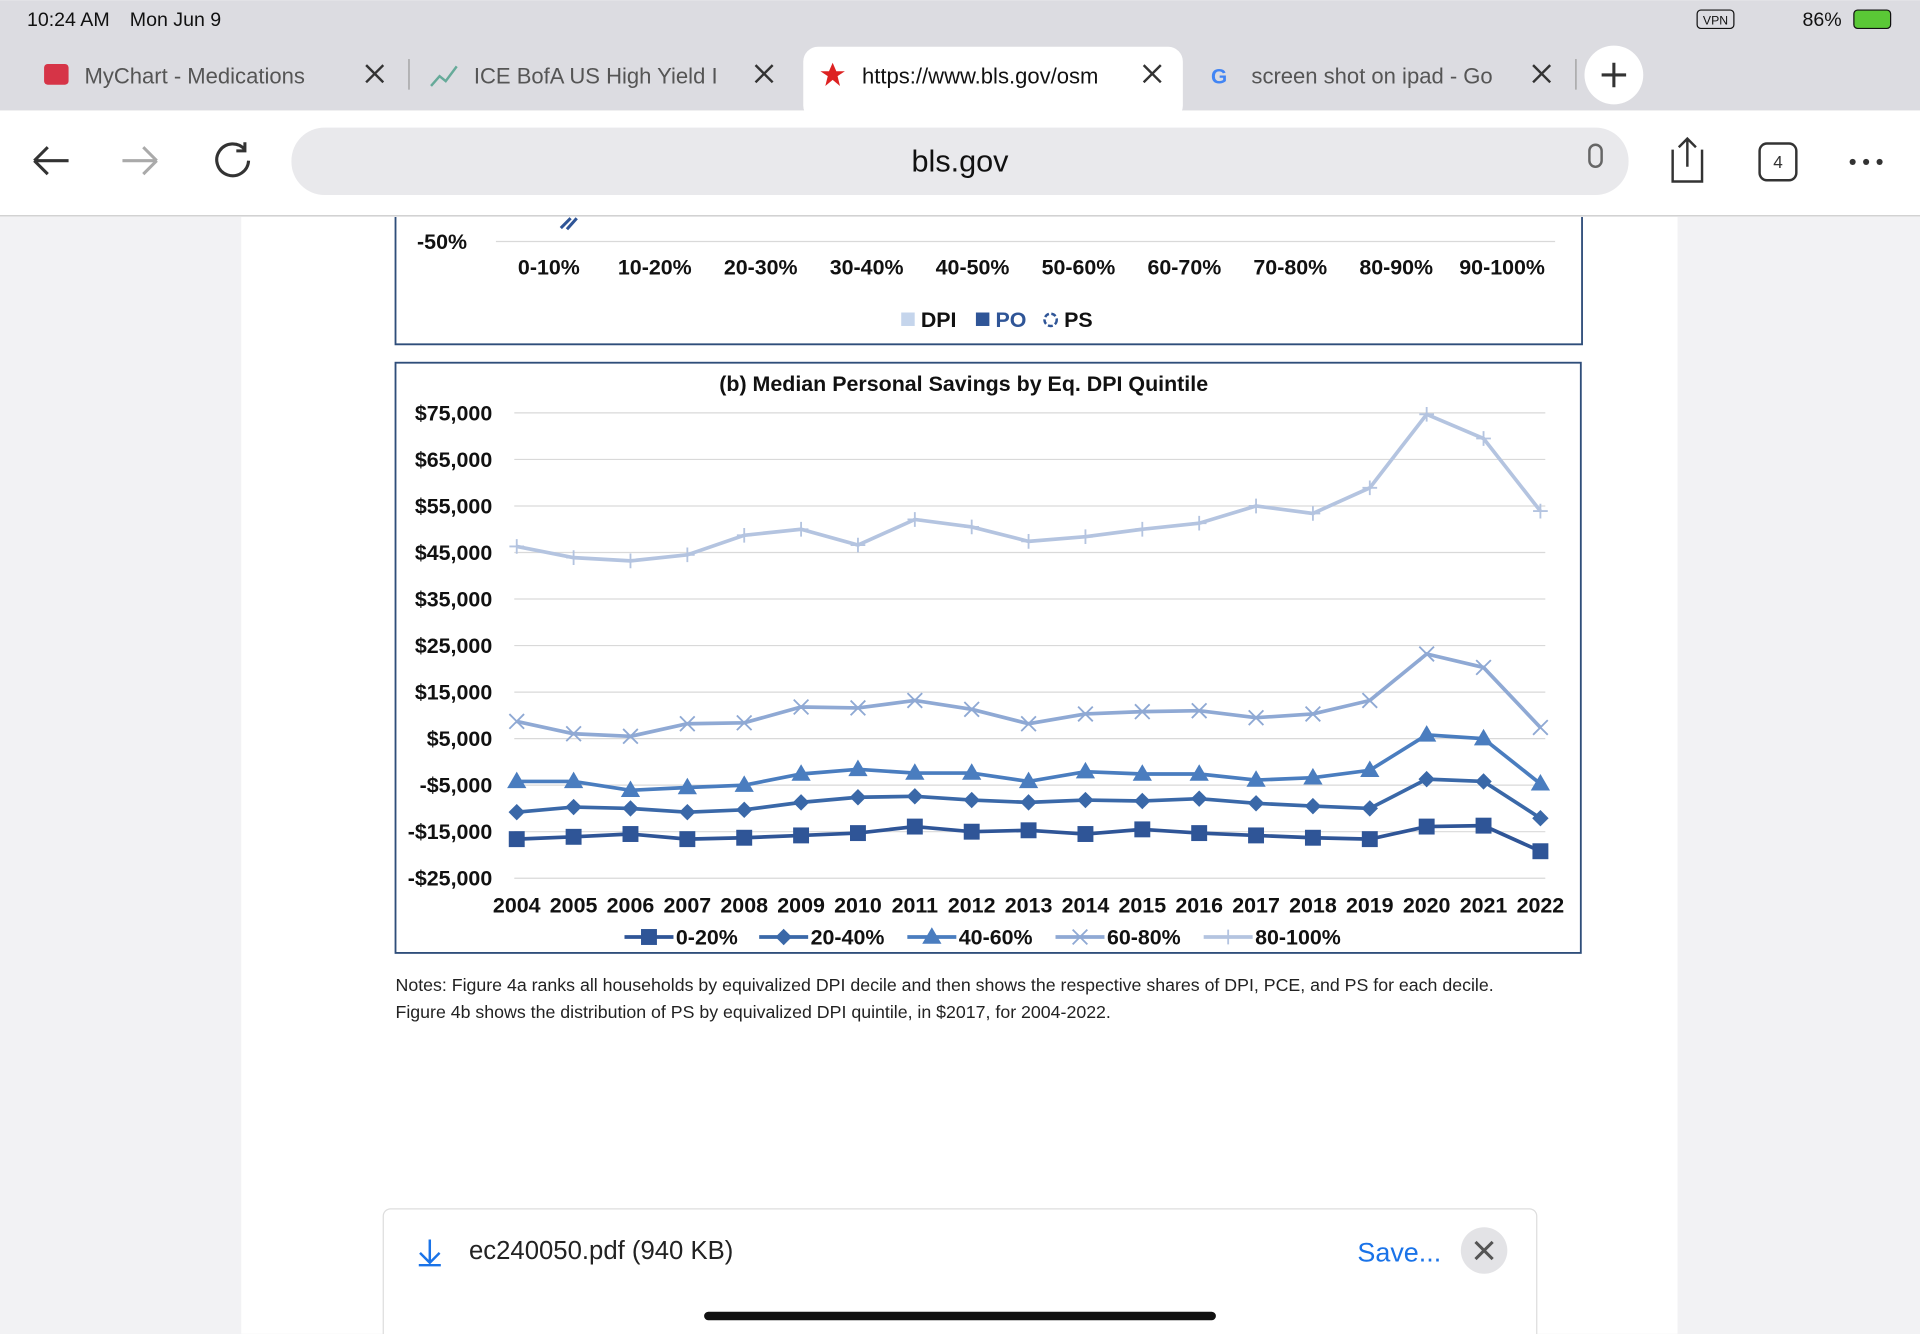  Describe the element at coordinates (453, 646) in the screenshot. I see `y-tick-label: $25,000` at that location.